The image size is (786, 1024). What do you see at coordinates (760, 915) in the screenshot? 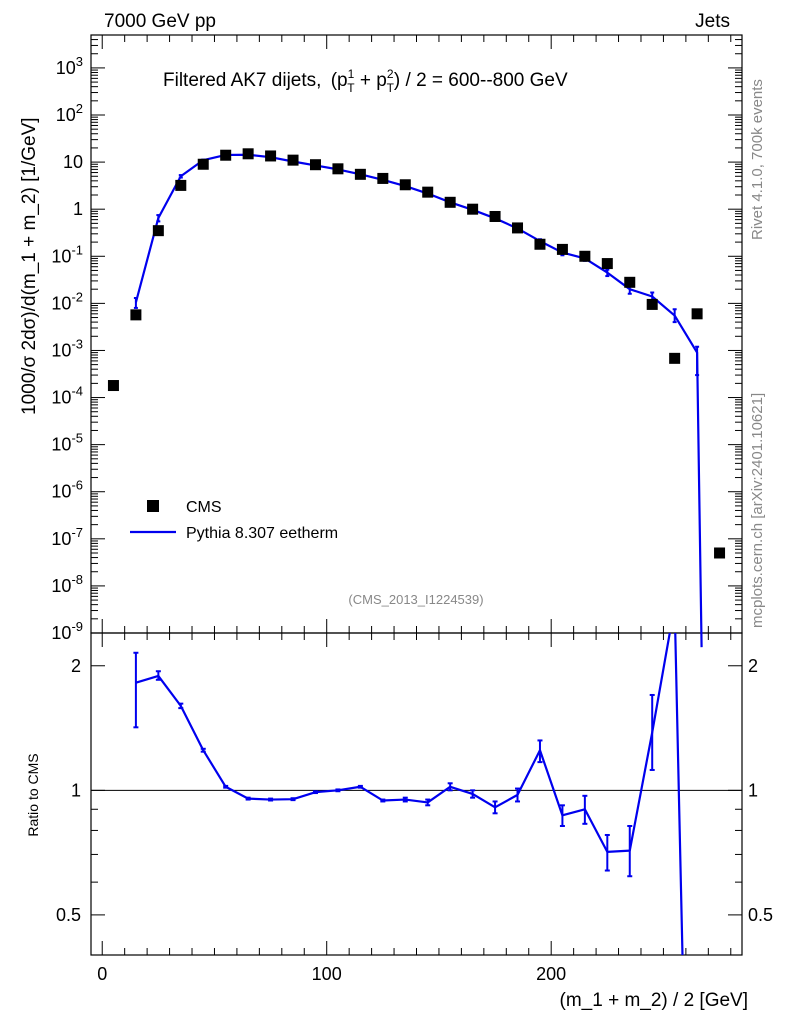
I see `ratio-ytick-label-right: 0.5` at bounding box center [760, 915].